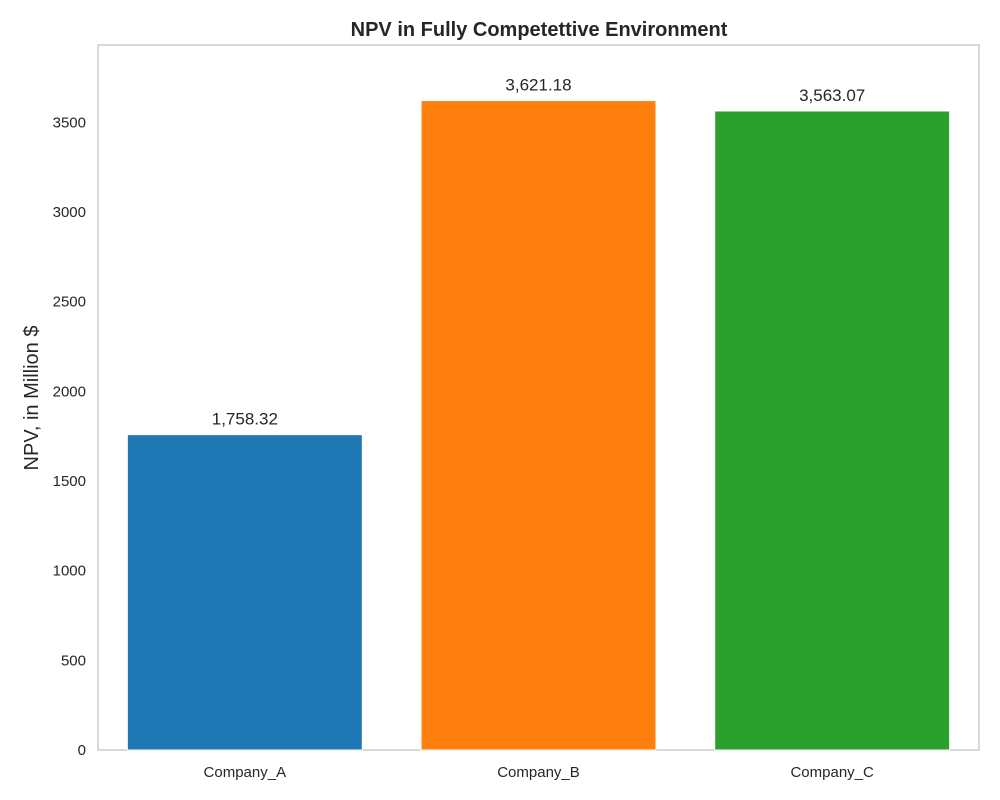  I want to click on y-tick-label: 2000, so click(69, 391).